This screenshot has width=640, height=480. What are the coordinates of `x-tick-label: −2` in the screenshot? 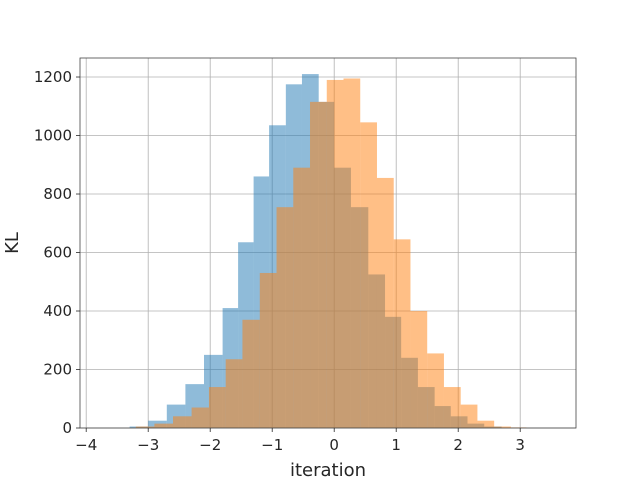 It's located at (210, 445).